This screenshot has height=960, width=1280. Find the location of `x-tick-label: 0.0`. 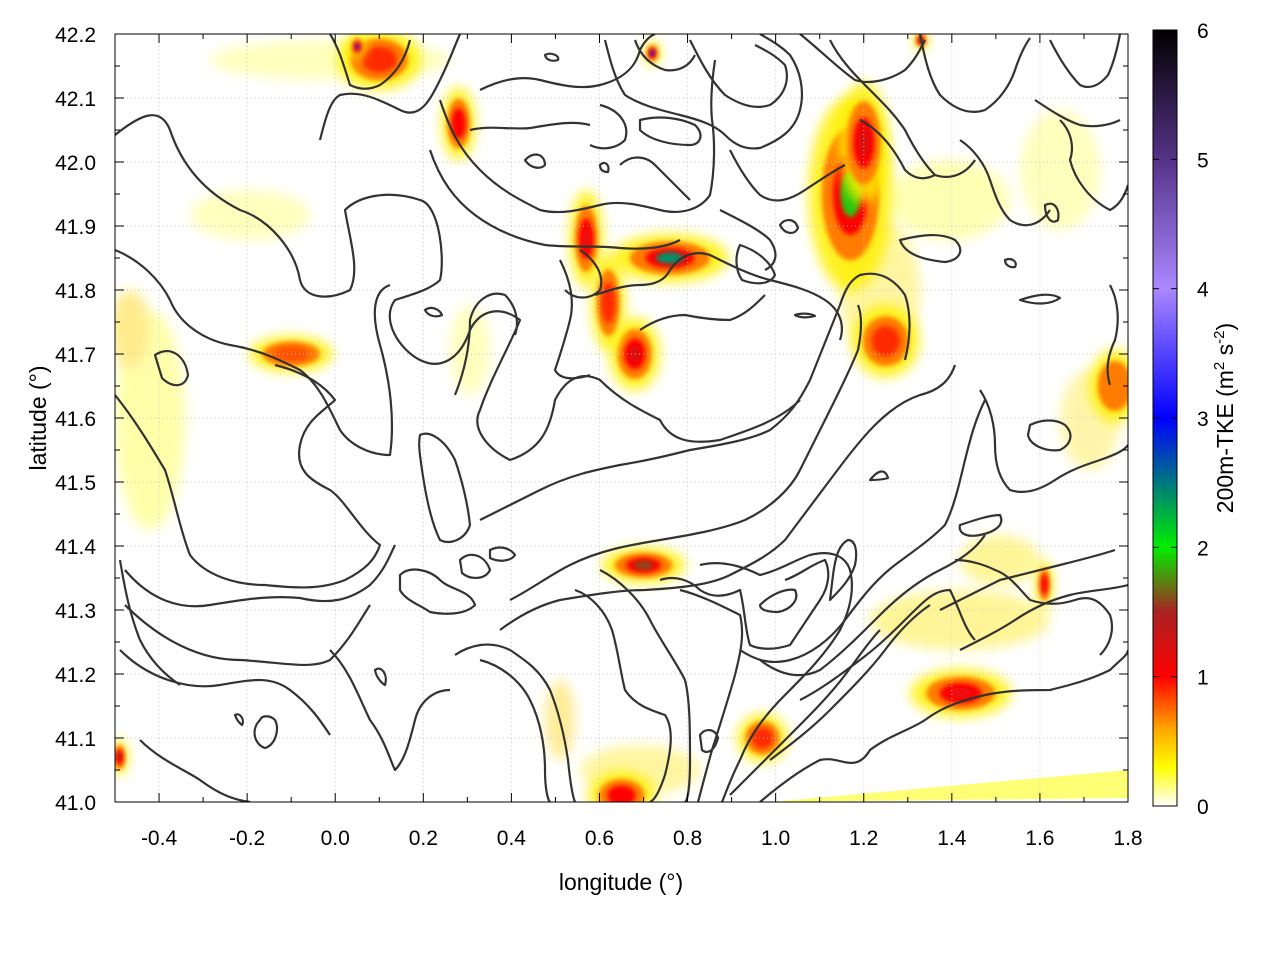

x-tick-label: 0.0 is located at coordinates (335, 838).